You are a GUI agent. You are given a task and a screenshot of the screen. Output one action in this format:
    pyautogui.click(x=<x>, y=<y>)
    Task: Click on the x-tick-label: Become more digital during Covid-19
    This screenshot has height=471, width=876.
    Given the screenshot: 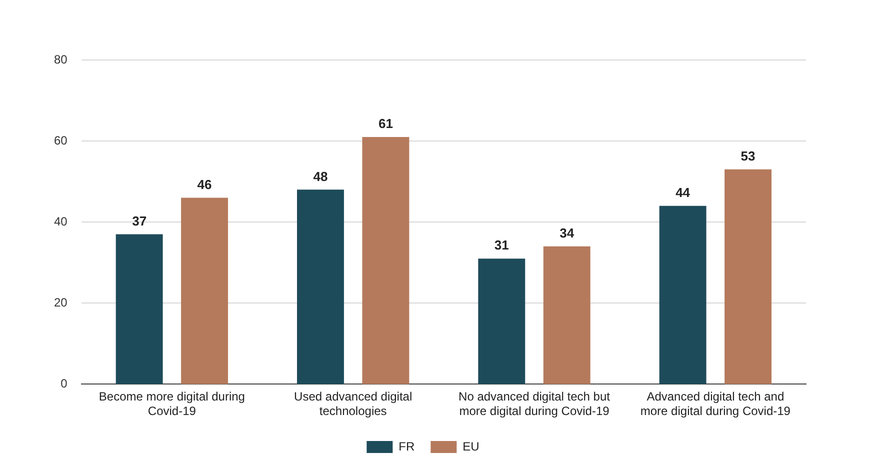 What is the action you would take?
    pyautogui.click(x=171, y=404)
    